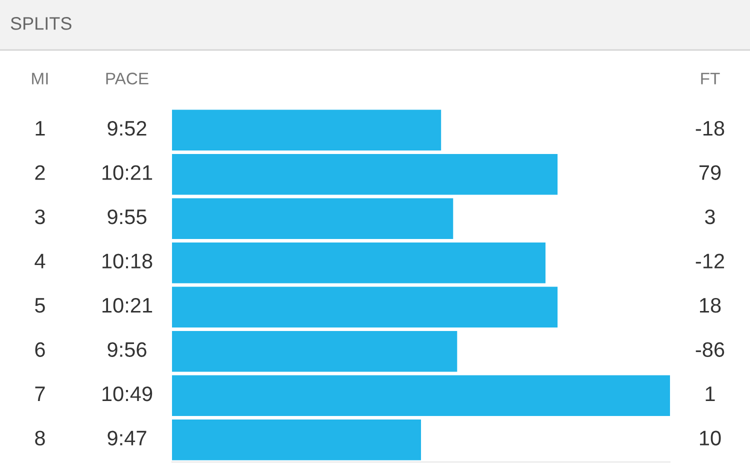  I want to click on text: 1, so click(710, 394).